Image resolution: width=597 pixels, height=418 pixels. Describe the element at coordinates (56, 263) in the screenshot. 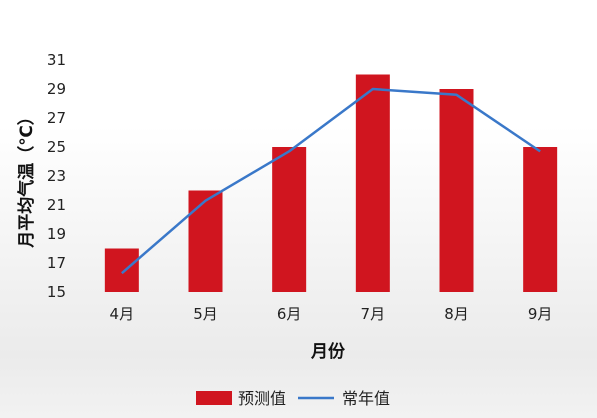

I see `y-tick-label: 17` at that location.